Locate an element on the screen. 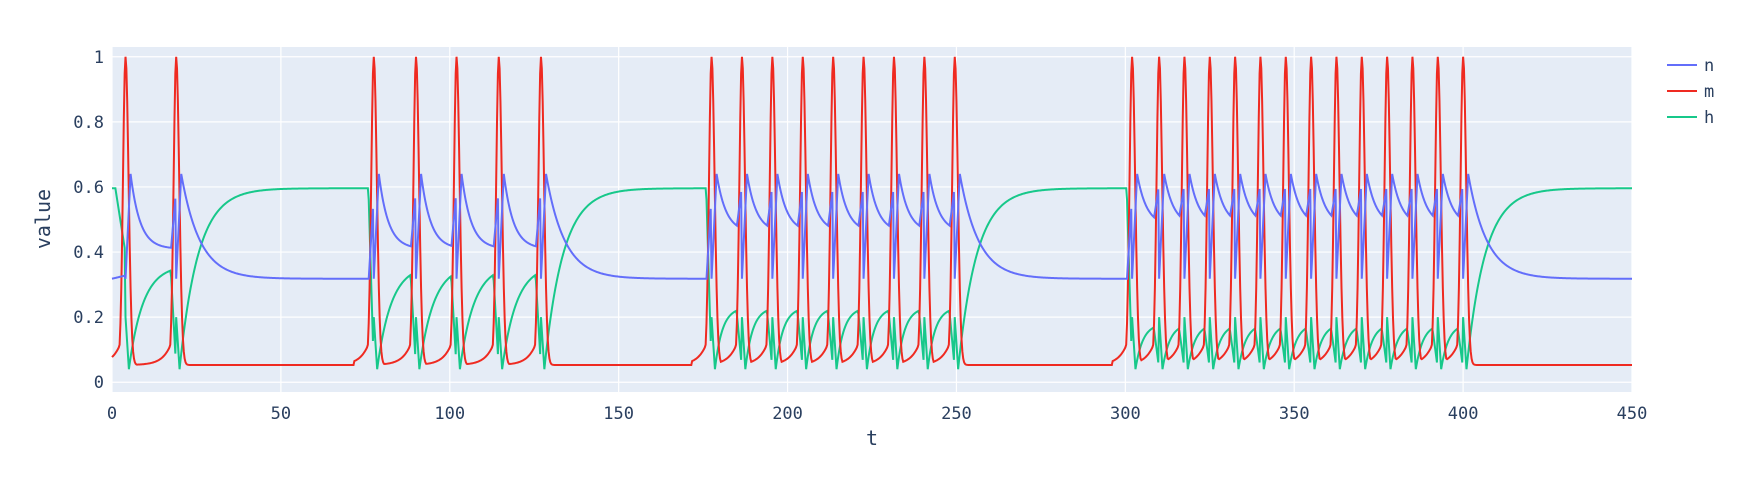 The width and height of the screenshot is (1743, 487). legend-label: m is located at coordinates (1709, 92).